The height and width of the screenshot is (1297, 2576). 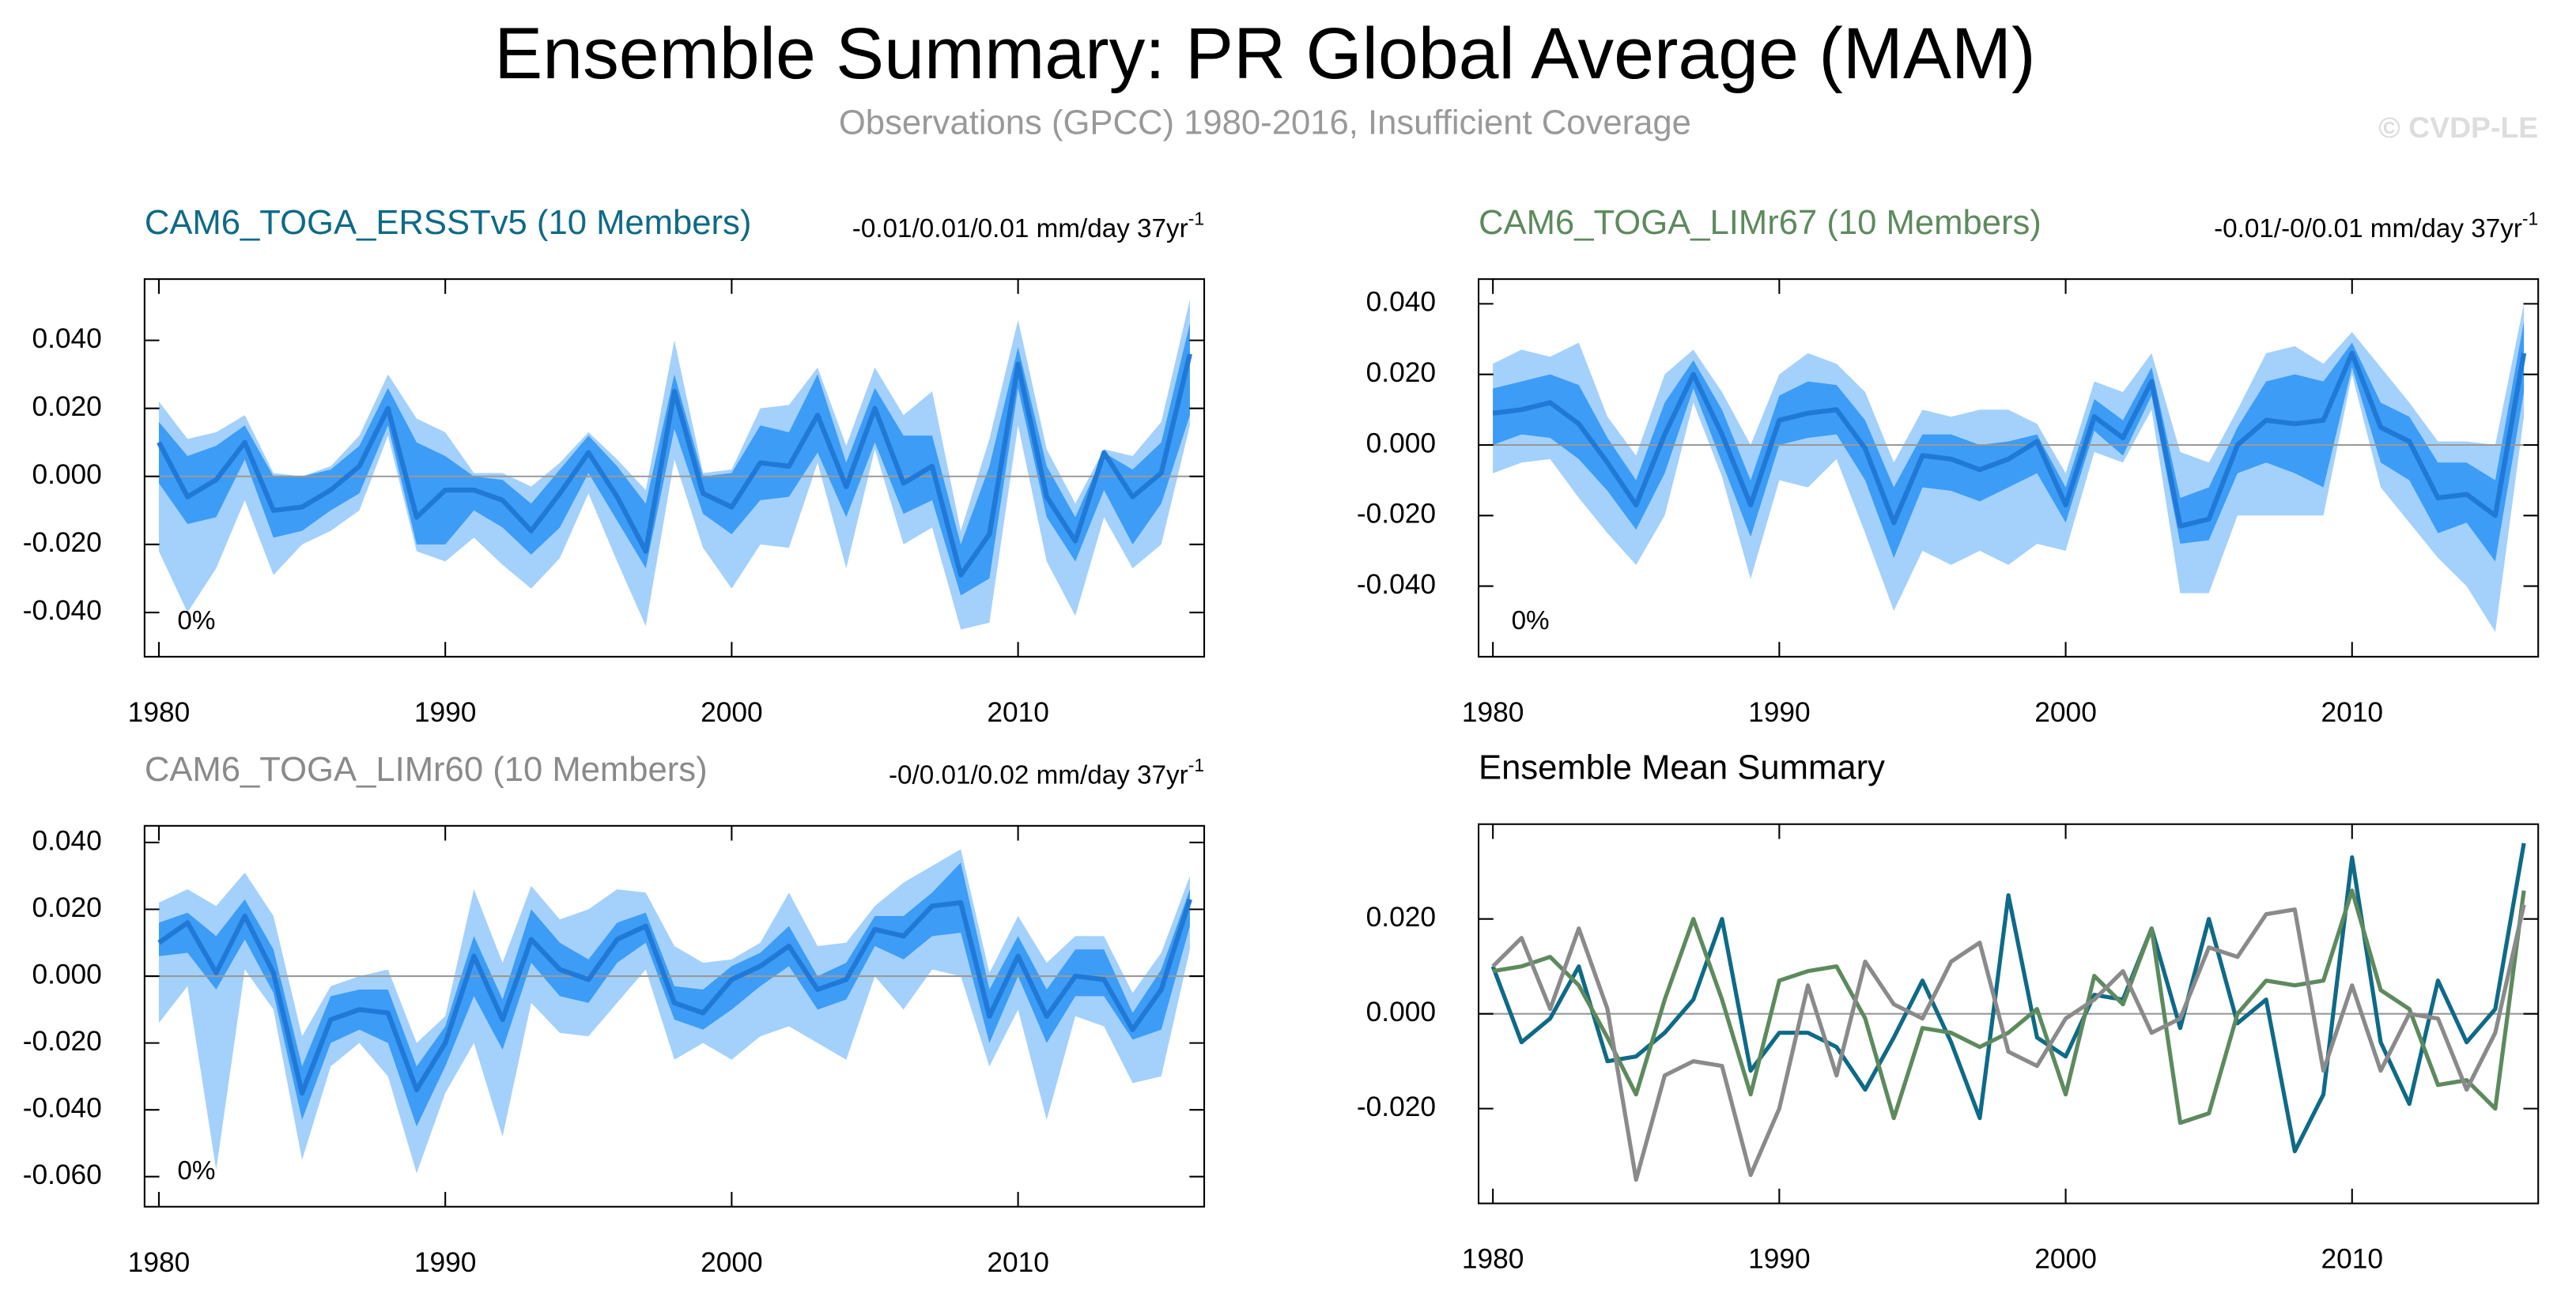 I want to click on panel-title: CAM6_TOGA_LIMr60 (10 Members), so click(x=426, y=770).